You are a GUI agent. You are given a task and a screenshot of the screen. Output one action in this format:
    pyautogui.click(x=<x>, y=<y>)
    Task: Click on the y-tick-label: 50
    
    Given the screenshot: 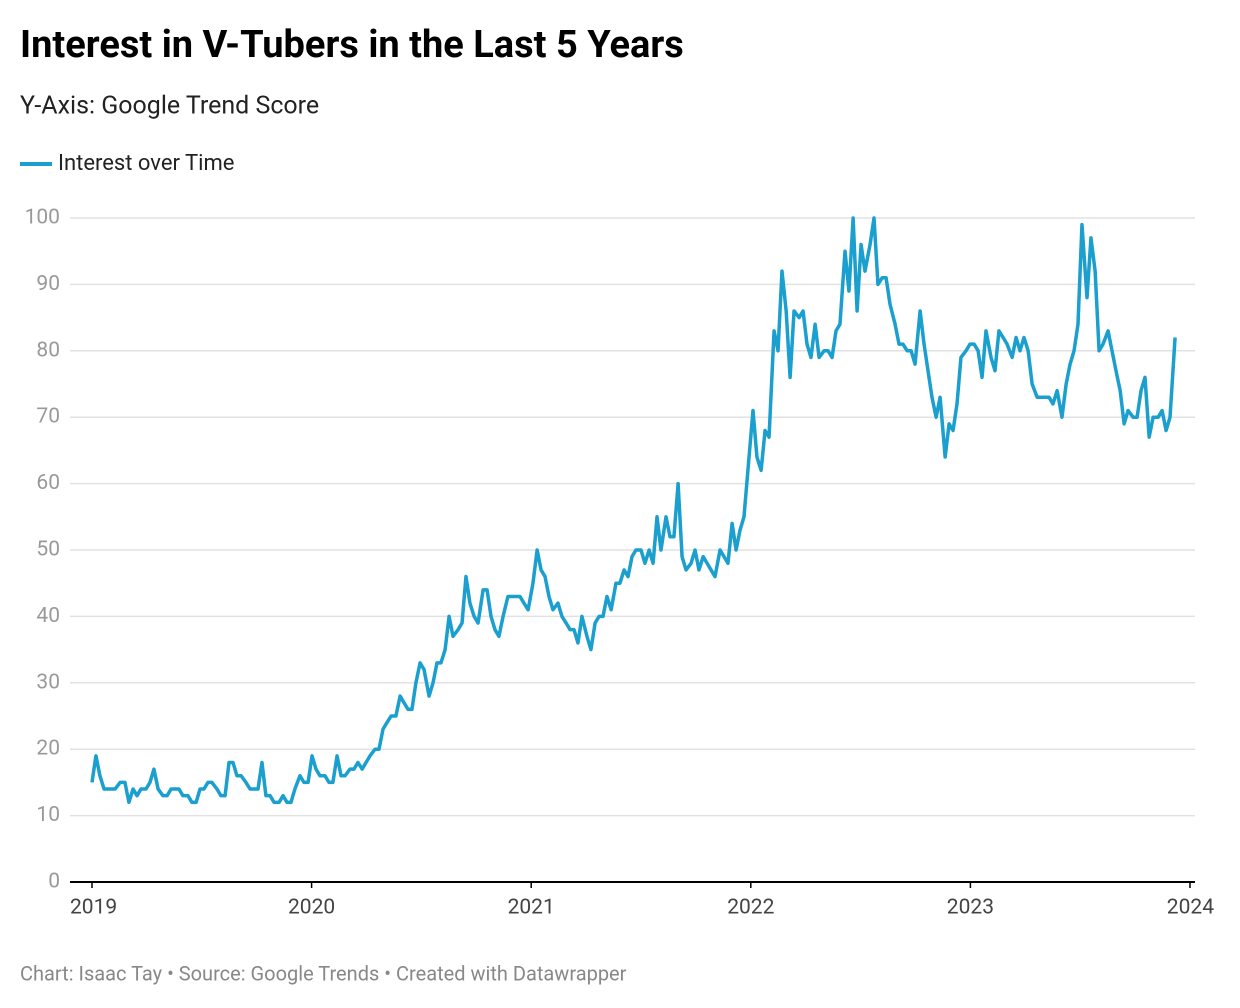 What is the action you would take?
    pyautogui.click(x=48, y=550)
    